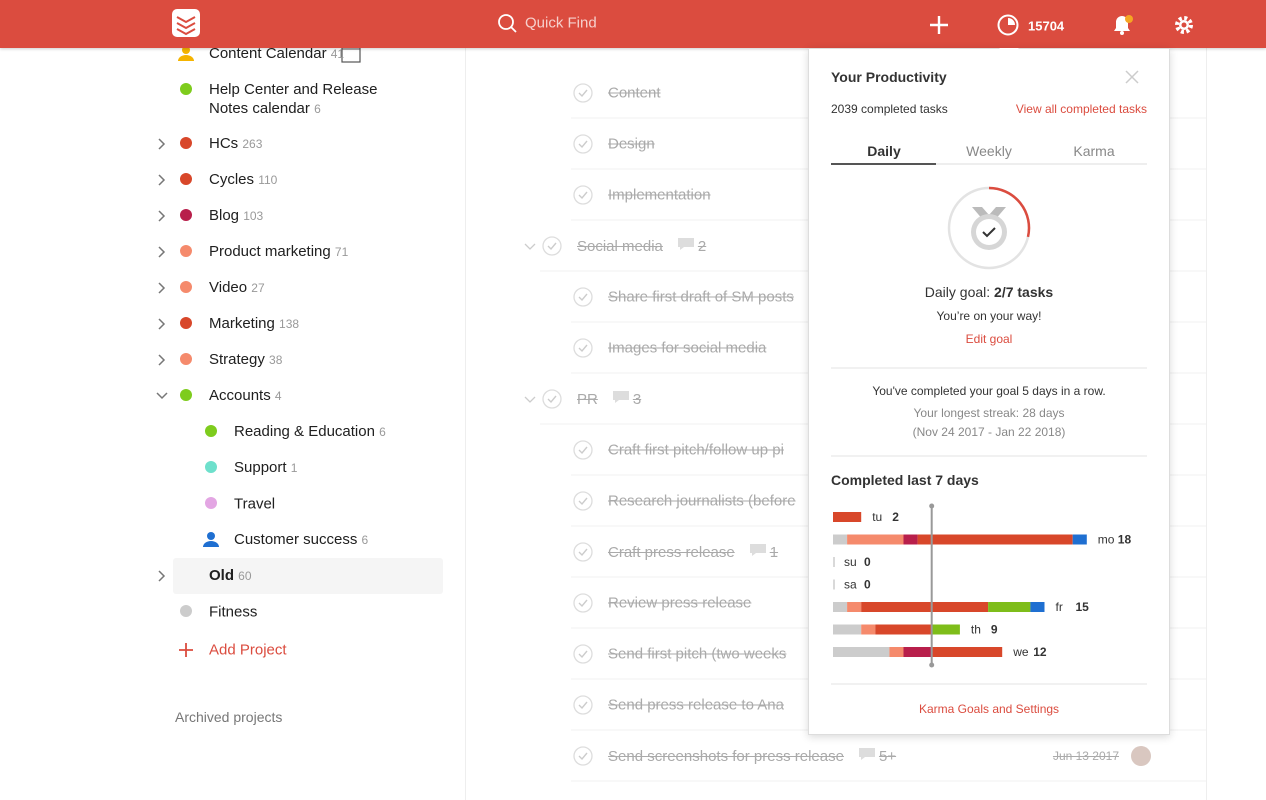 The height and width of the screenshot is (800, 1266). I want to click on comment-icon, so click(620, 397).